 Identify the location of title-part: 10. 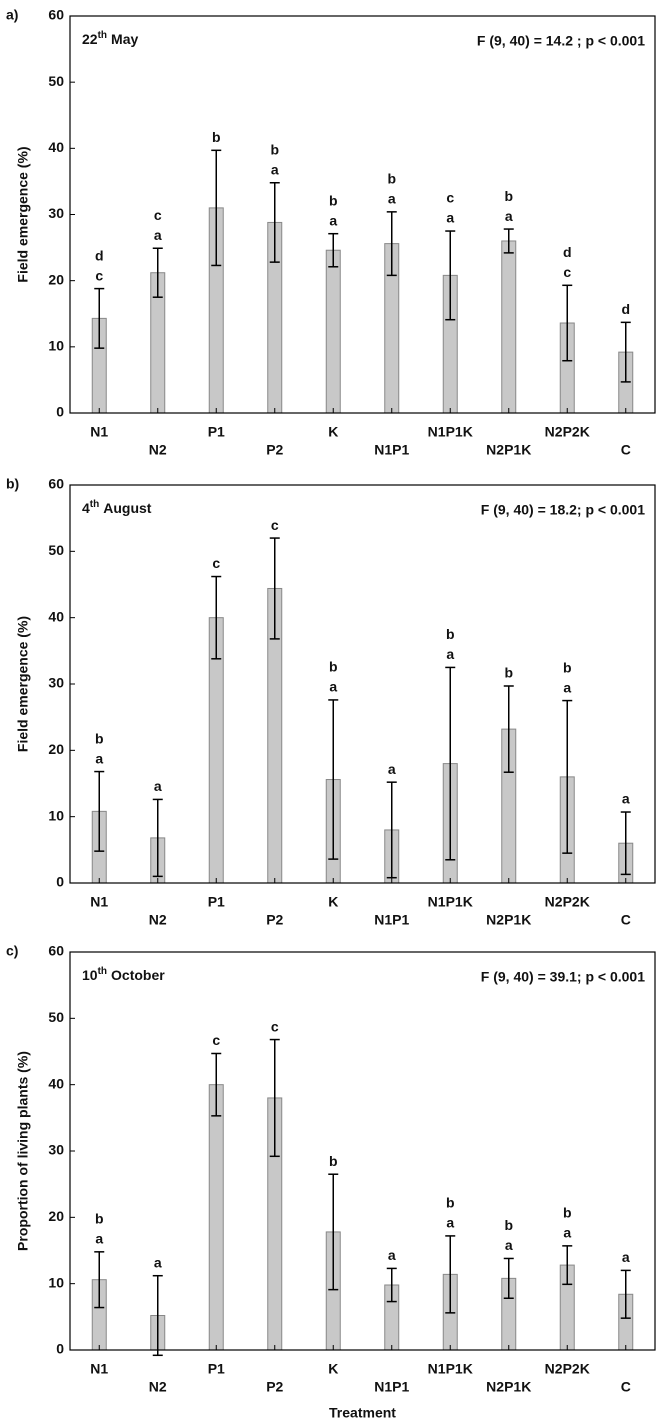
(90, 975).